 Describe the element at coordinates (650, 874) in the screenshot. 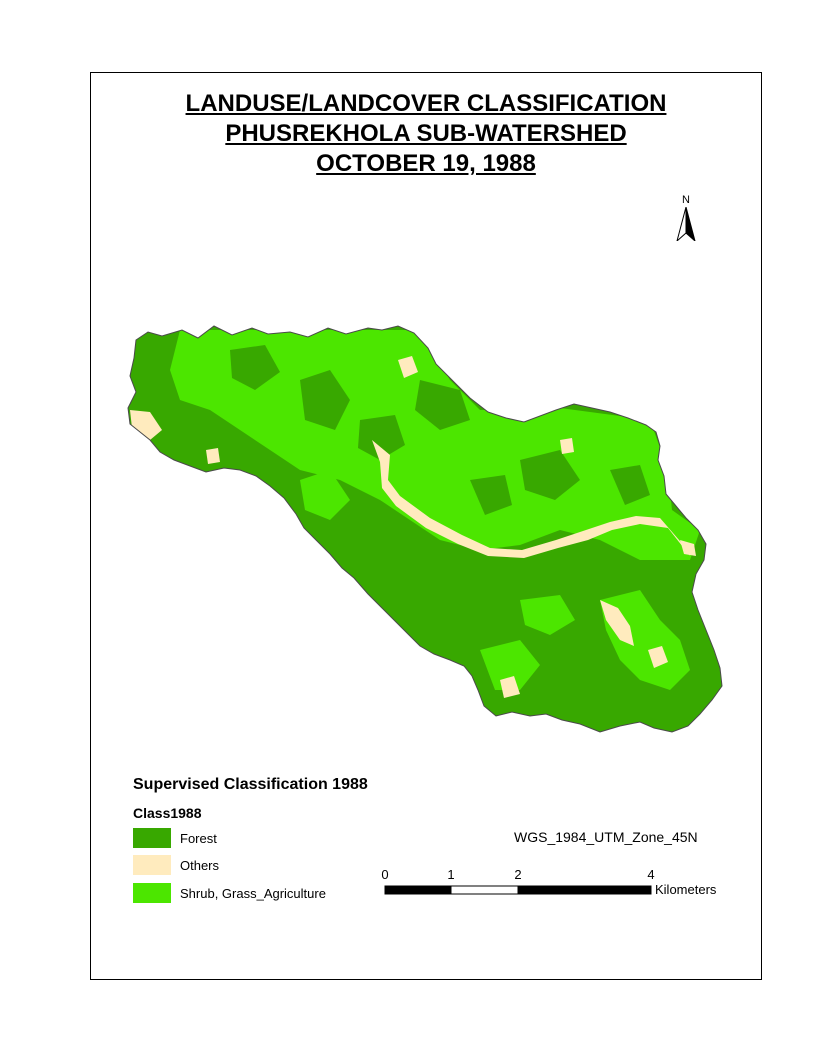

I see `scale-tick-4: 4` at that location.